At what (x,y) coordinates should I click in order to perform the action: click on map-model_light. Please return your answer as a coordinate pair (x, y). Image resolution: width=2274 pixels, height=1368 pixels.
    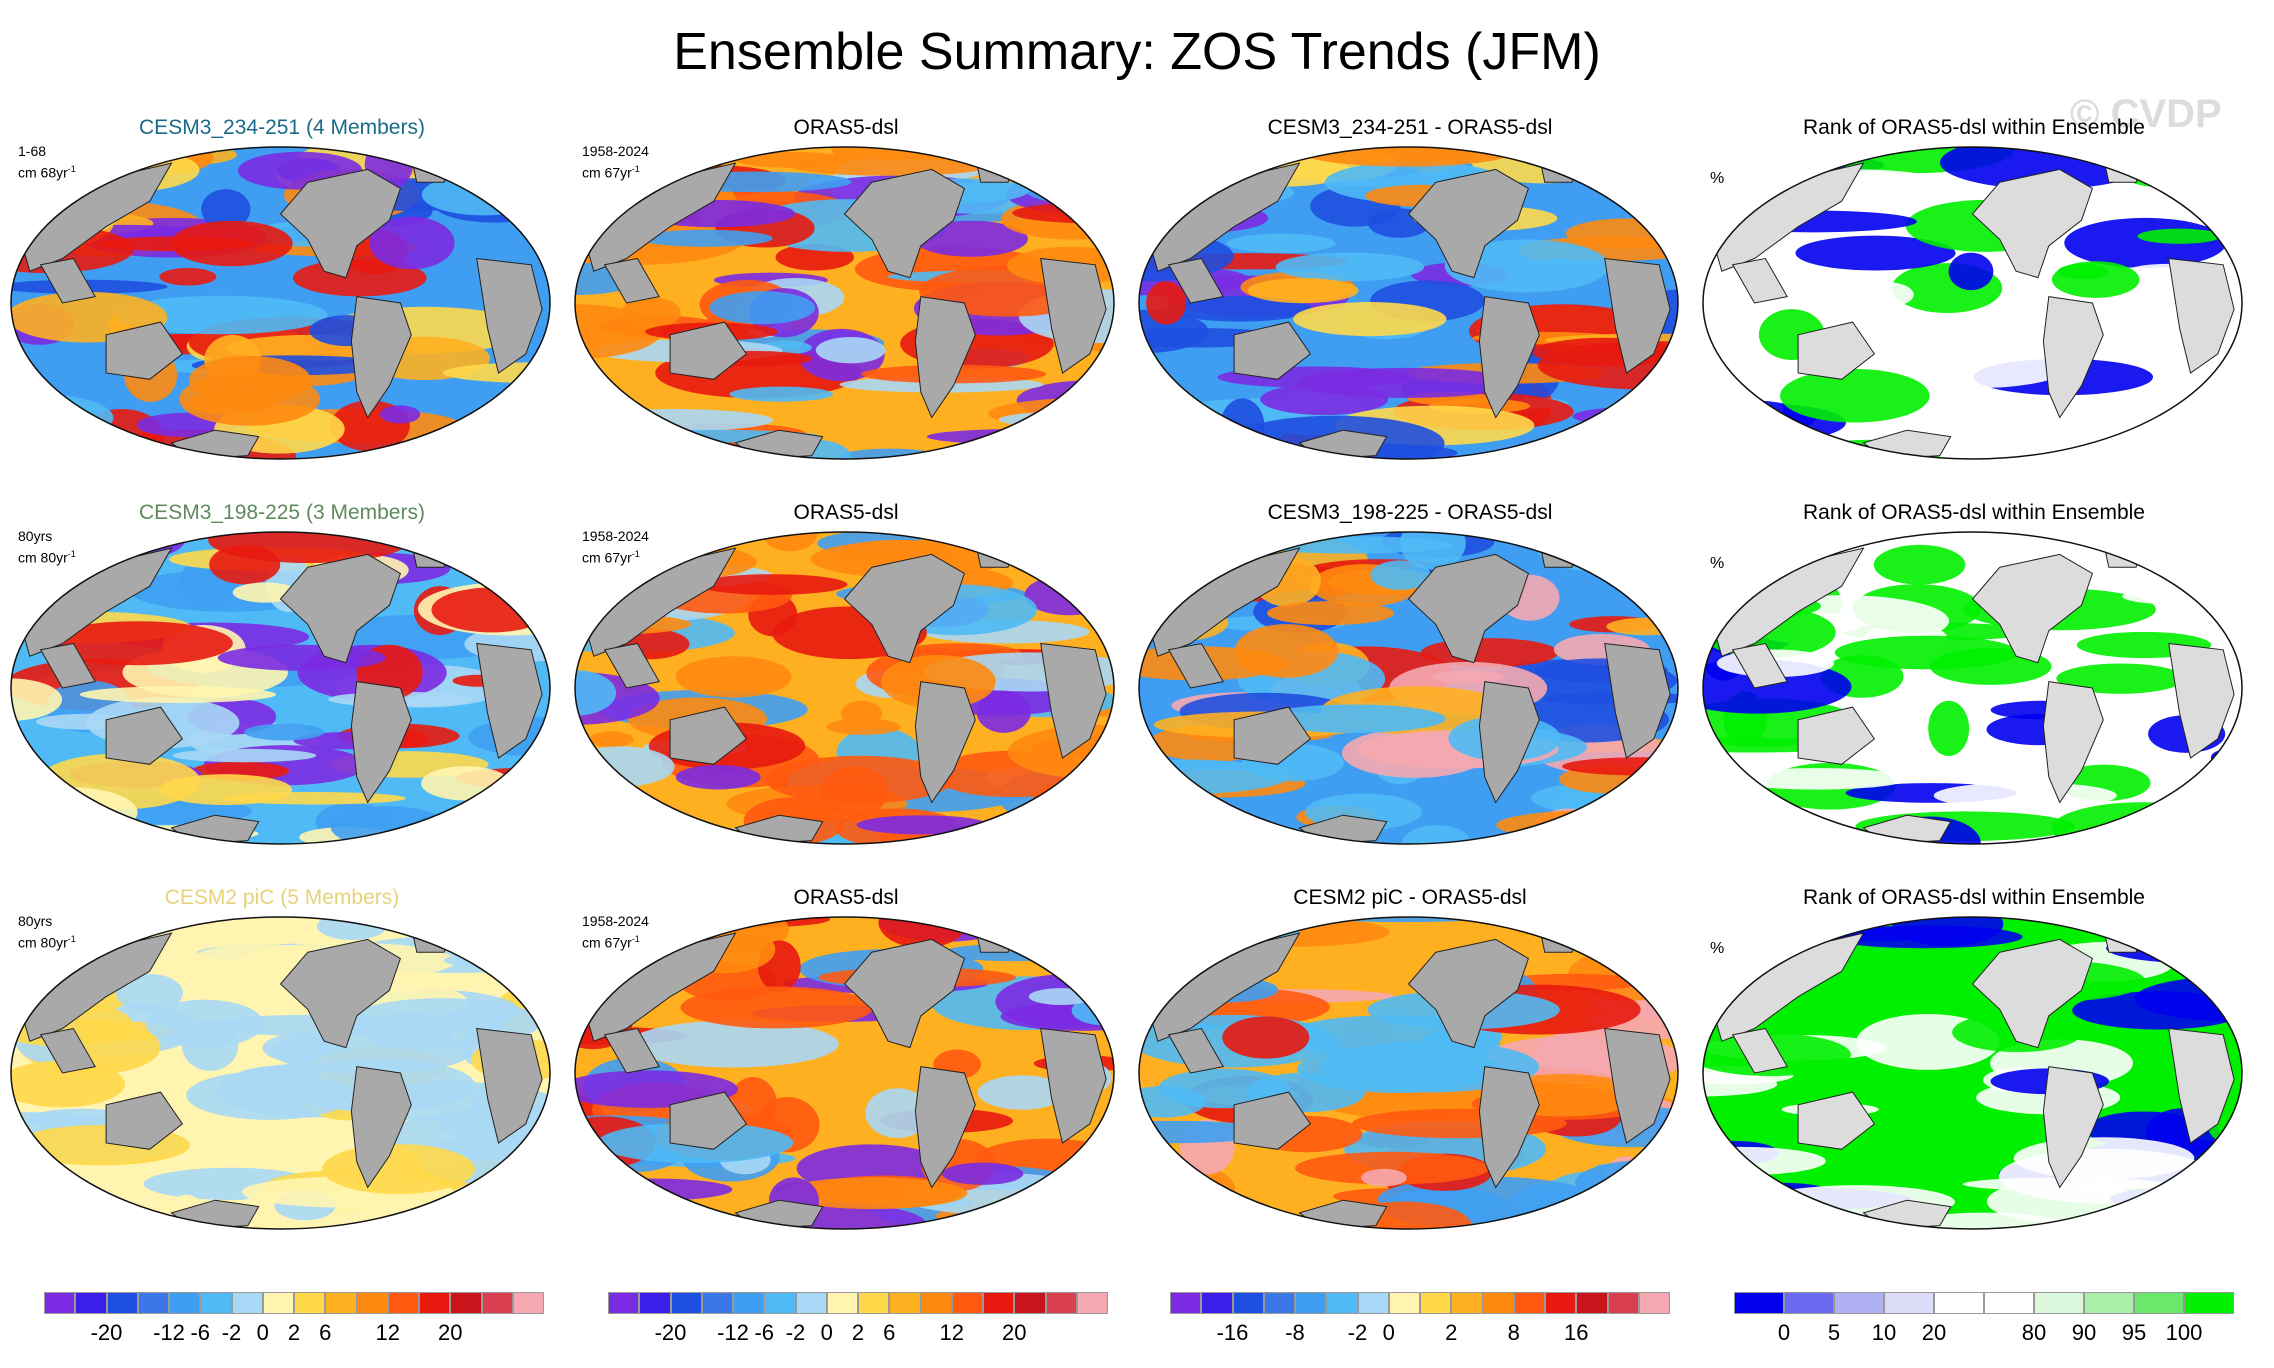
    Looking at the image, I should click on (280, 688).